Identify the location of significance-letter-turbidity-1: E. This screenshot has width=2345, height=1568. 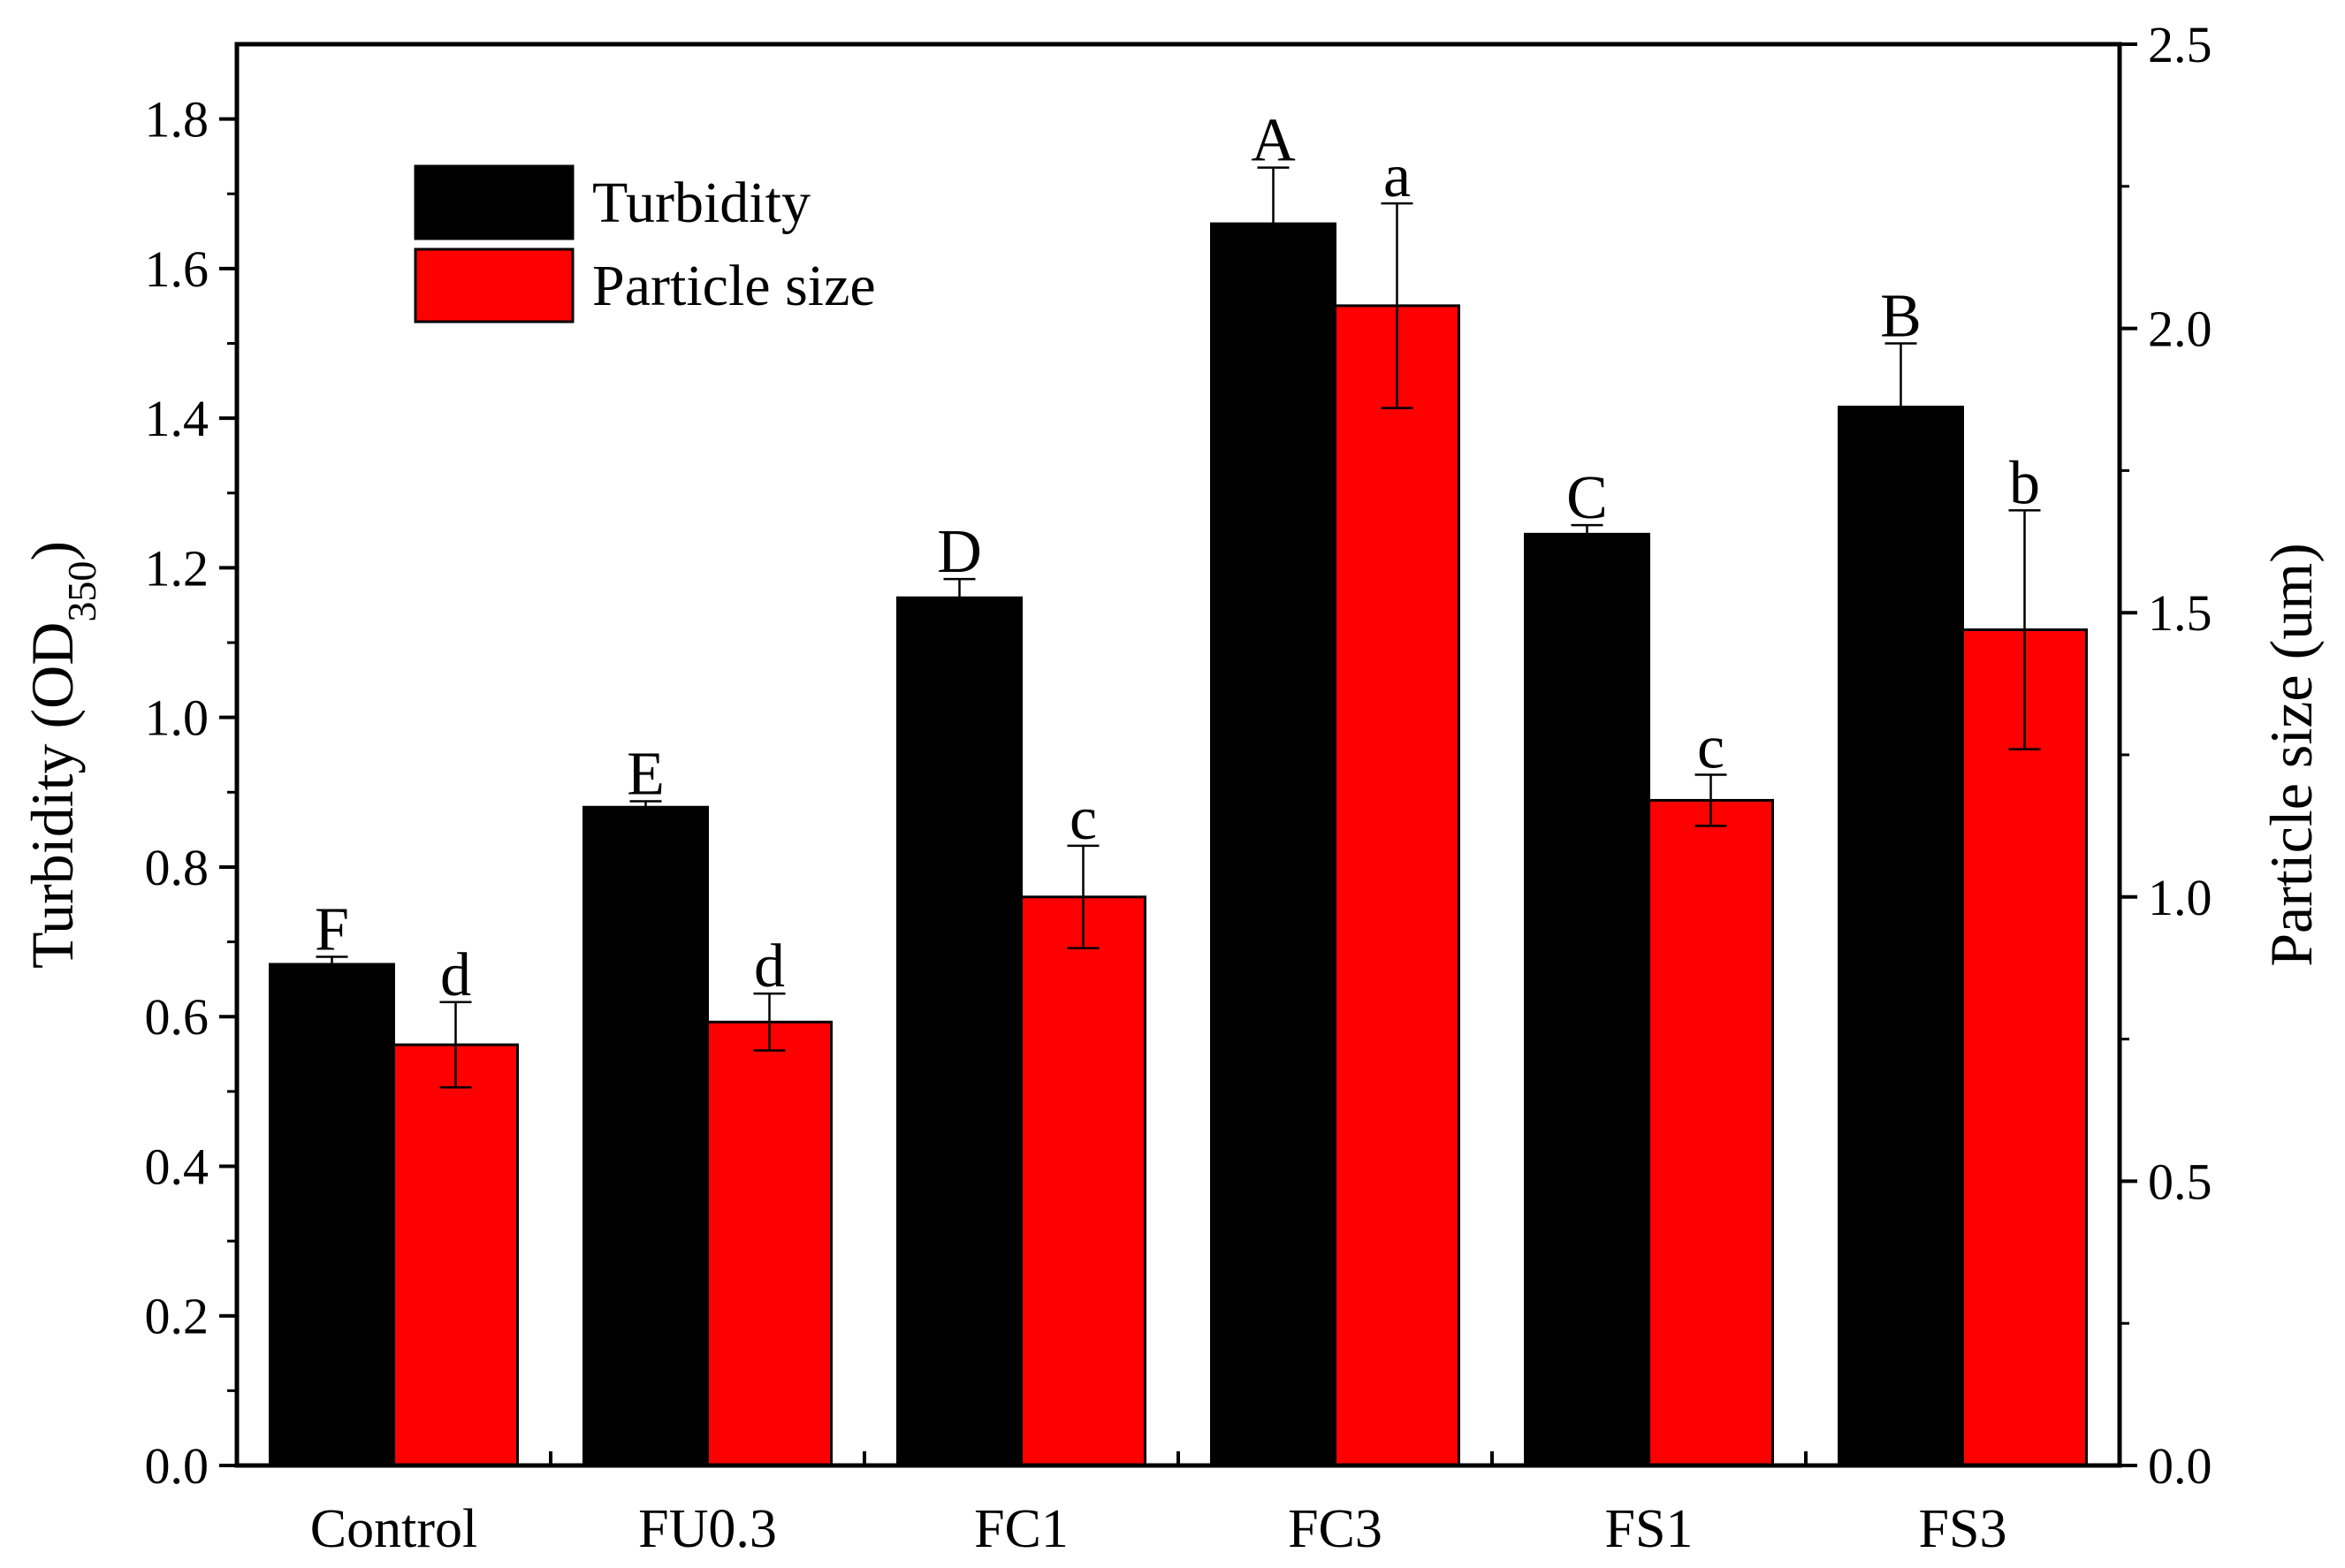
(646, 774).